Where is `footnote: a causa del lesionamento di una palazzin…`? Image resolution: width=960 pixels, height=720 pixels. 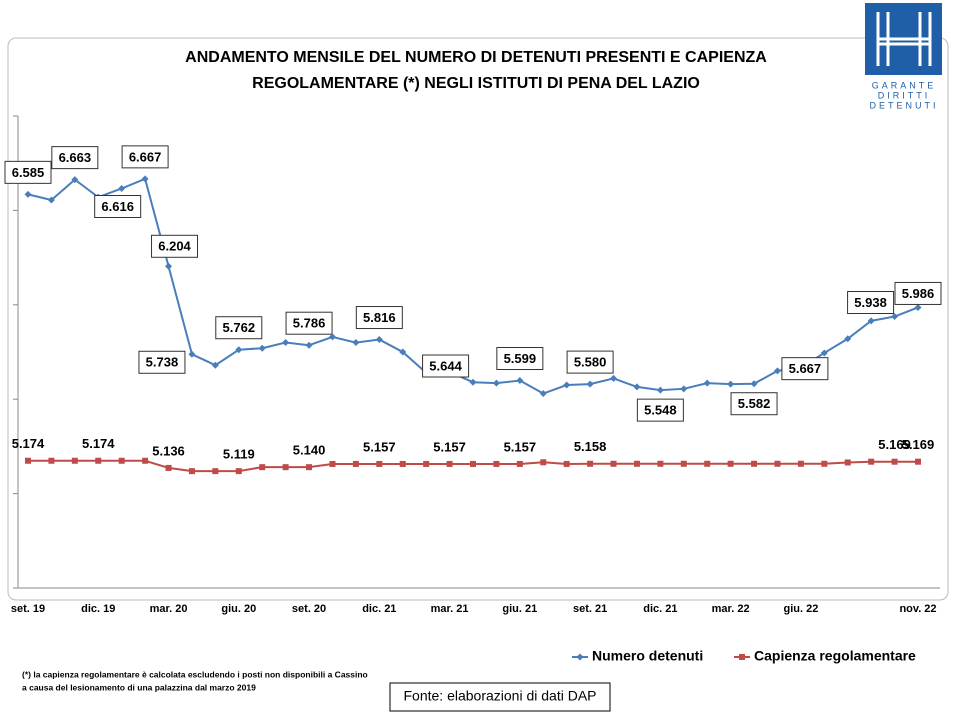 footnote: a causa del lesionamento di una palazzin… is located at coordinates (139, 687).